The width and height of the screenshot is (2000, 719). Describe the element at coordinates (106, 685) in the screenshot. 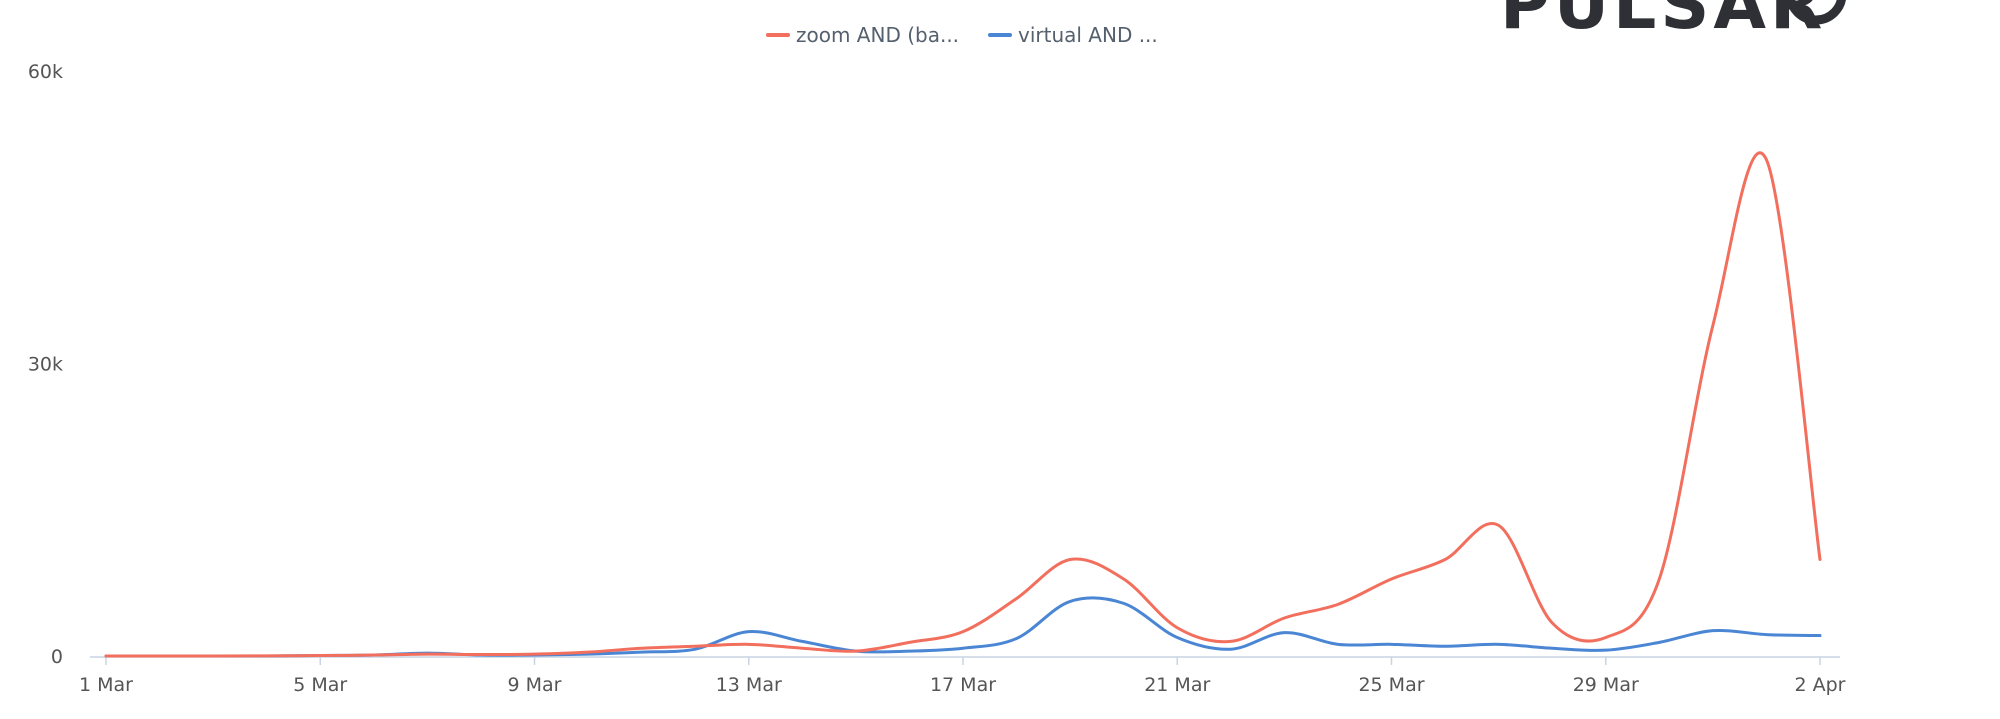

I see `x-tick-label: 1 Mar` at that location.